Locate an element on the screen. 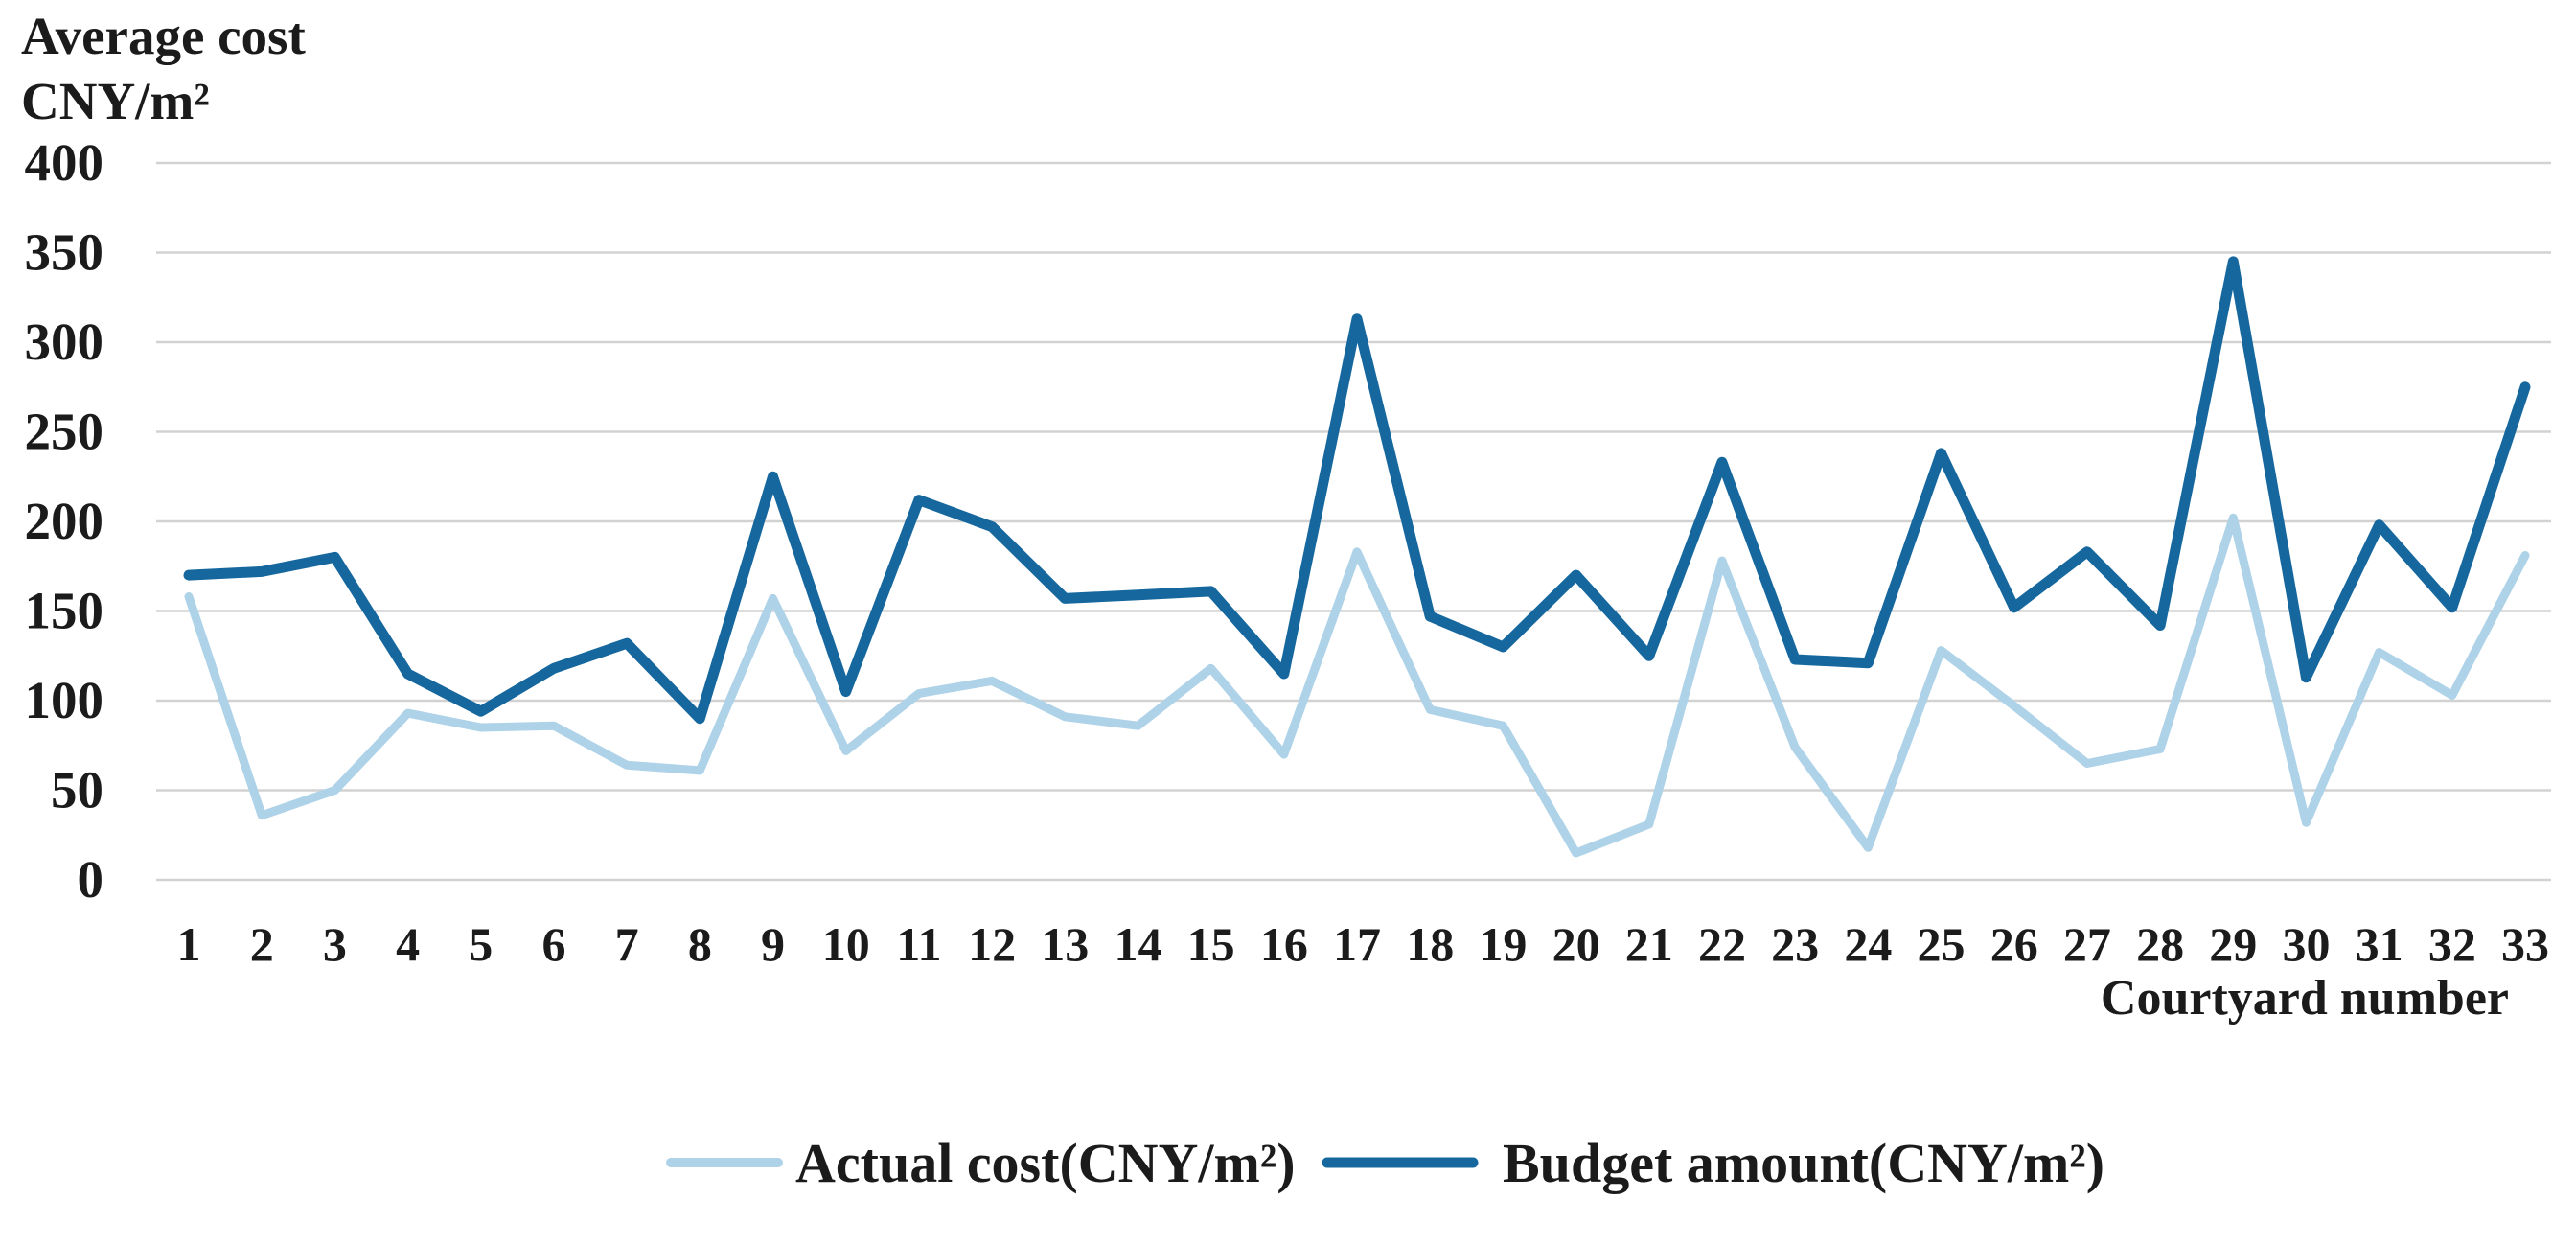 The image size is (2576, 1246). x-tick-label-12: 12 is located at coordinates (992, 944).